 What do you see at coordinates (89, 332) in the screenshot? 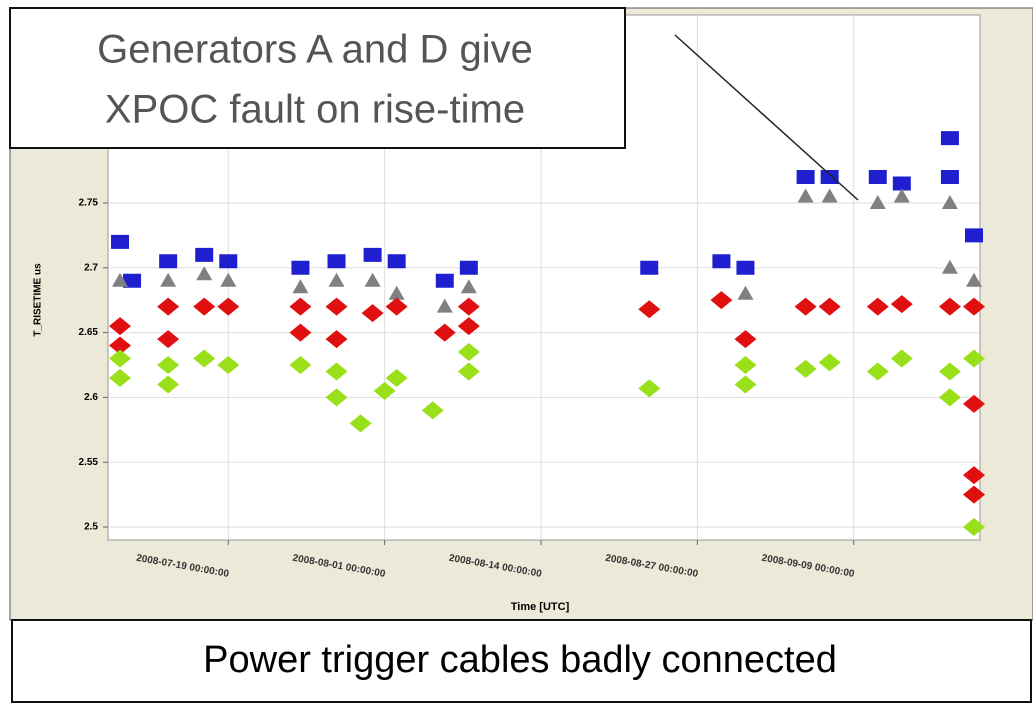
I see `y-tick-label: 2.65` at bounding box center [89, 332].